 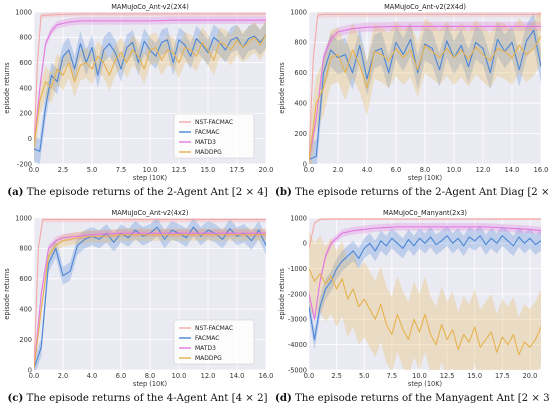 What do you see at coordinates (25, 114) in the screenshot?
I see `y-tick-a-2: 200` at bounding box center [25, 114].